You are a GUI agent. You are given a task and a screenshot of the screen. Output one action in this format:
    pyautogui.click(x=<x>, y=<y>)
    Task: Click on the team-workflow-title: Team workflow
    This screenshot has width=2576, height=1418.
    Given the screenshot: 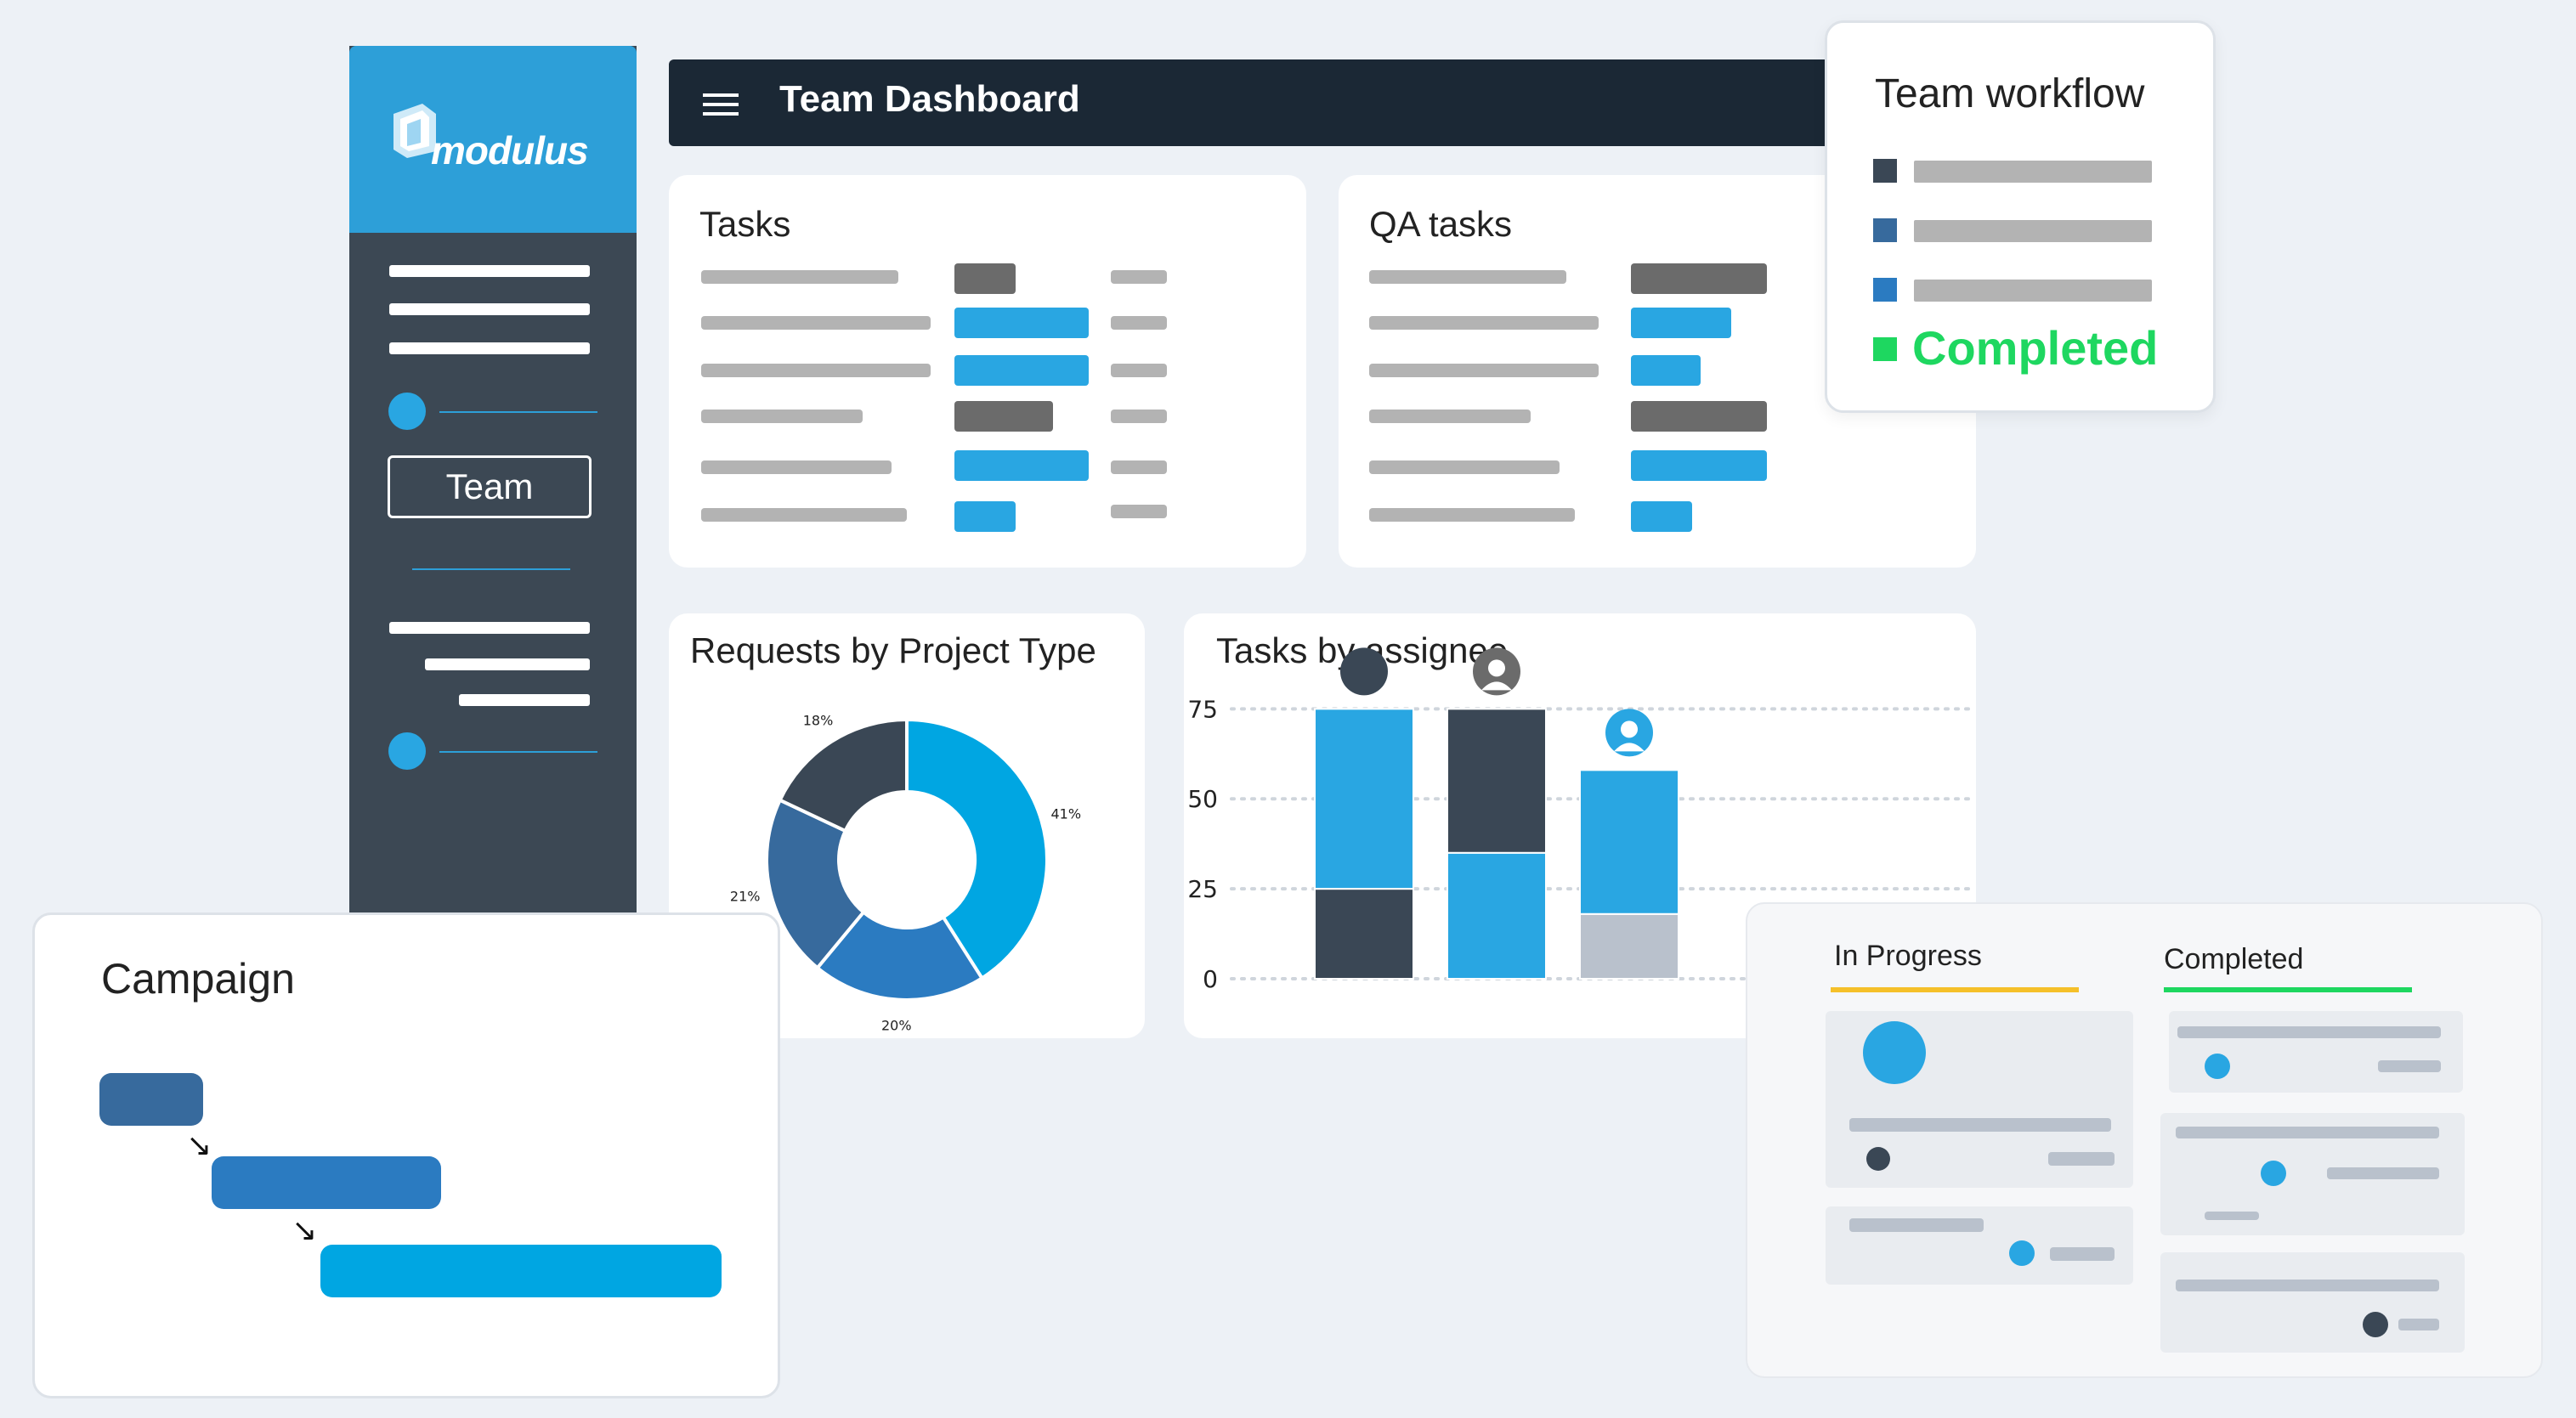 What is the action you would take?
    pyautogui.click(x=2010, y=94)
    